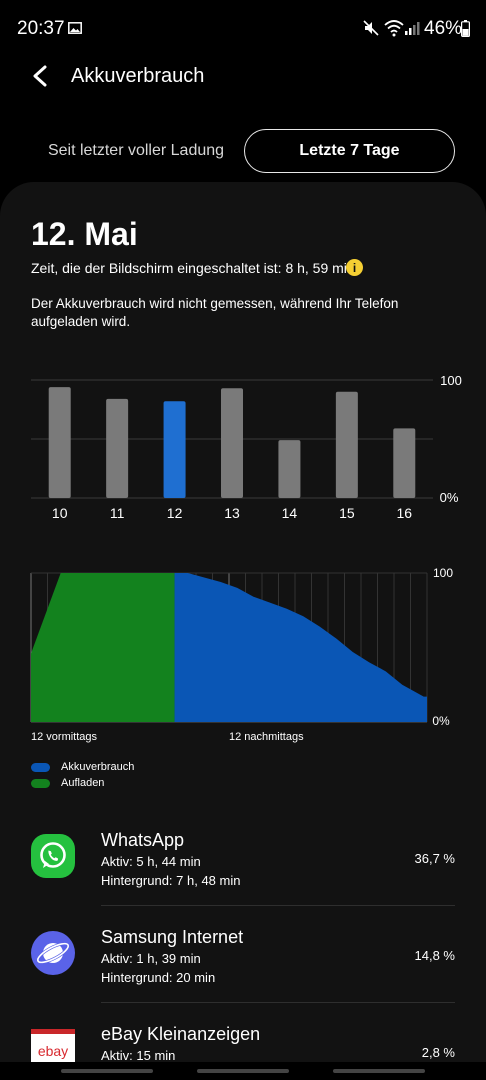 This screenshot has width=486, height=1080. Describe the element at coordinates (172, 937) in the screenshot. I see `app-name: Samsung Internet` at that location.